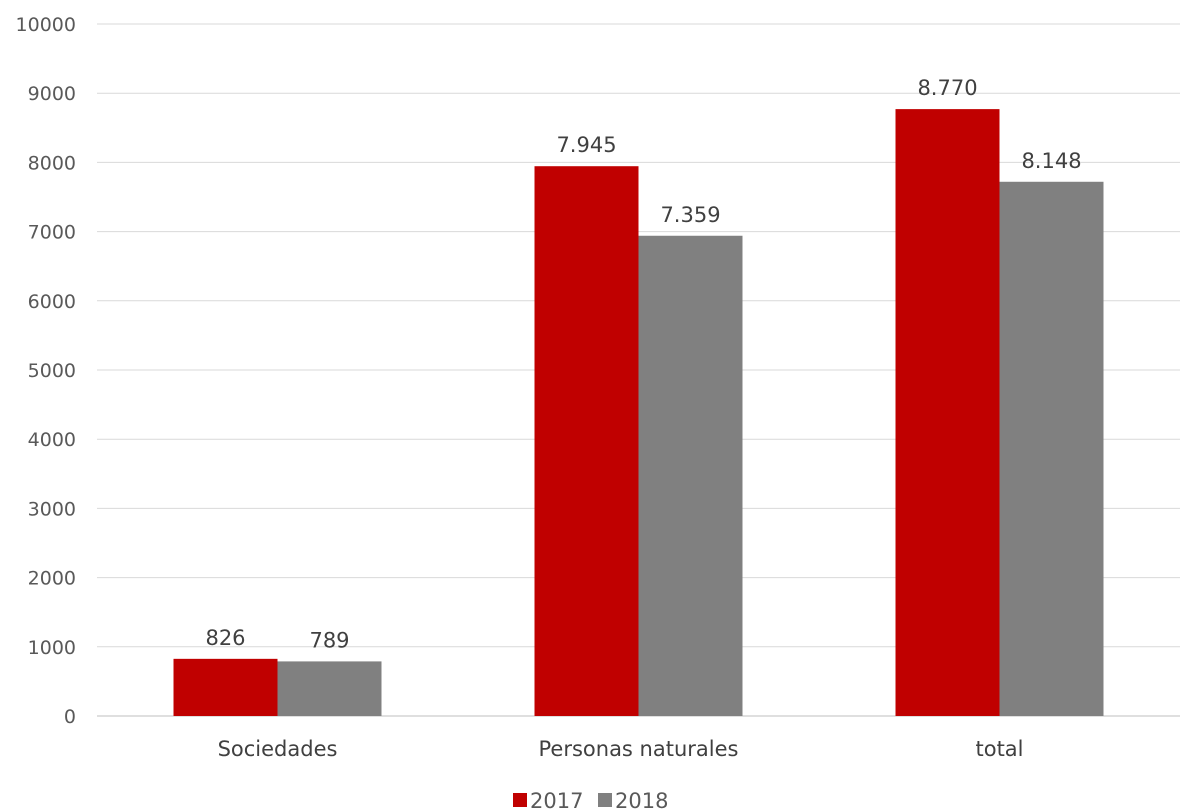  Describe the element at coordinates (70, 717) in the screenshot. I see `y-tick-label: 0` at that location.